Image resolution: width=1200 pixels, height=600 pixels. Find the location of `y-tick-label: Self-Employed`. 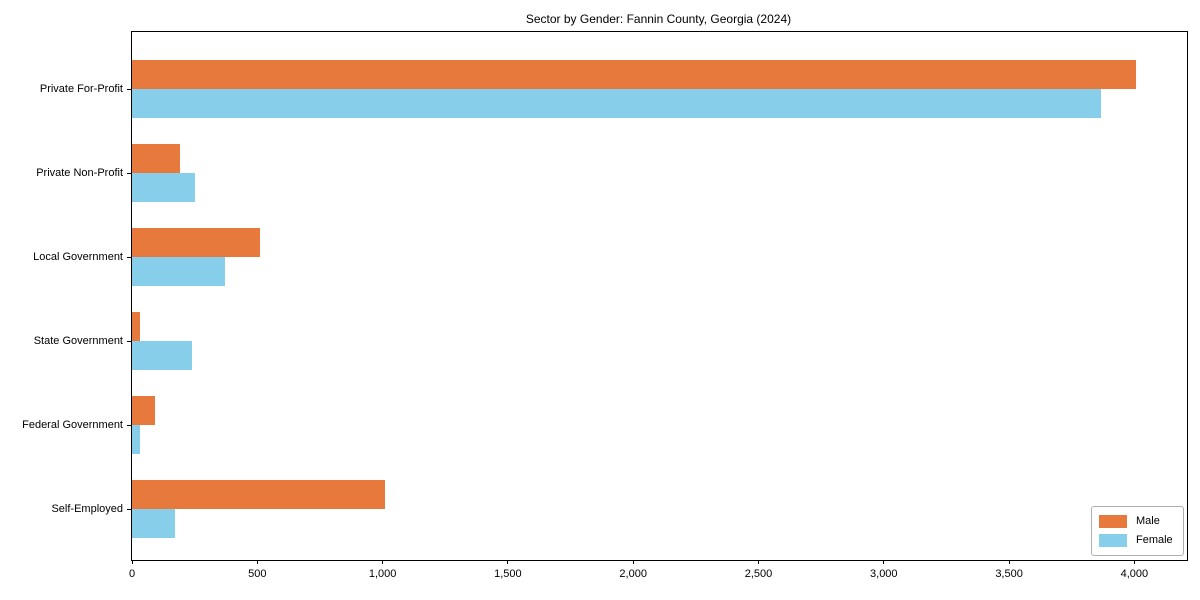

y-tick-label: Self-Employed is located at coordinates (87, 509).